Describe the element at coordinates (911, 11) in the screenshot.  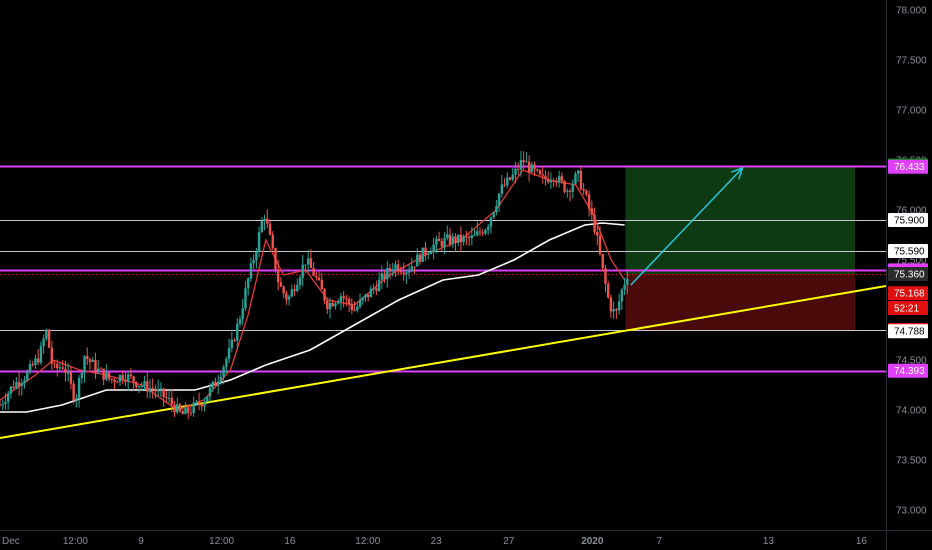
I see `price-tick-label: 78.000` at that location.